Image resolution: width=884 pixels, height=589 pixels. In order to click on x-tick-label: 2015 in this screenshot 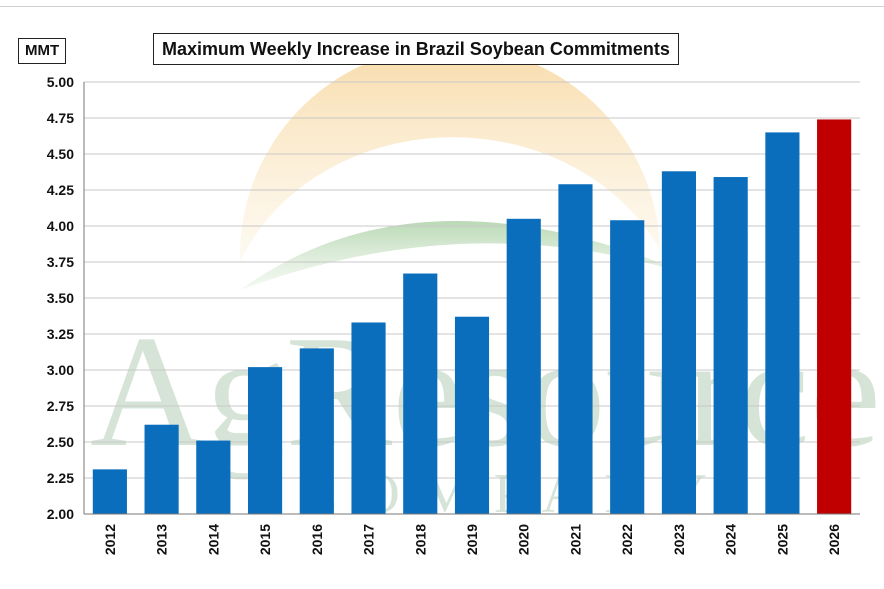, I will do `click(265, 539)`.